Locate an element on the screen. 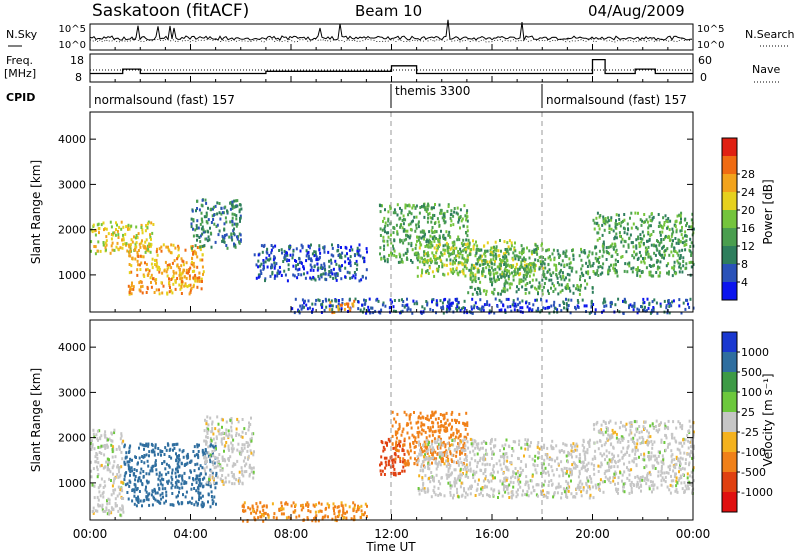  freq-left-tick-bottom: 8 is located at coordinates (78, 77).